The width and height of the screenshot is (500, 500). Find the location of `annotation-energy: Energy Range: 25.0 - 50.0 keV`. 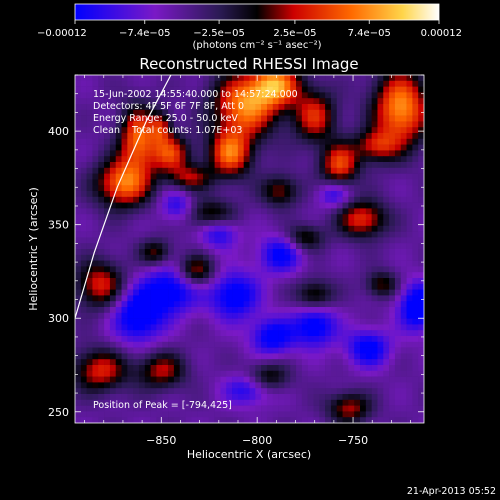

annotation-energy: Energy Range: 25.0 - 50.0 keV is located at coordinates (165, 118).